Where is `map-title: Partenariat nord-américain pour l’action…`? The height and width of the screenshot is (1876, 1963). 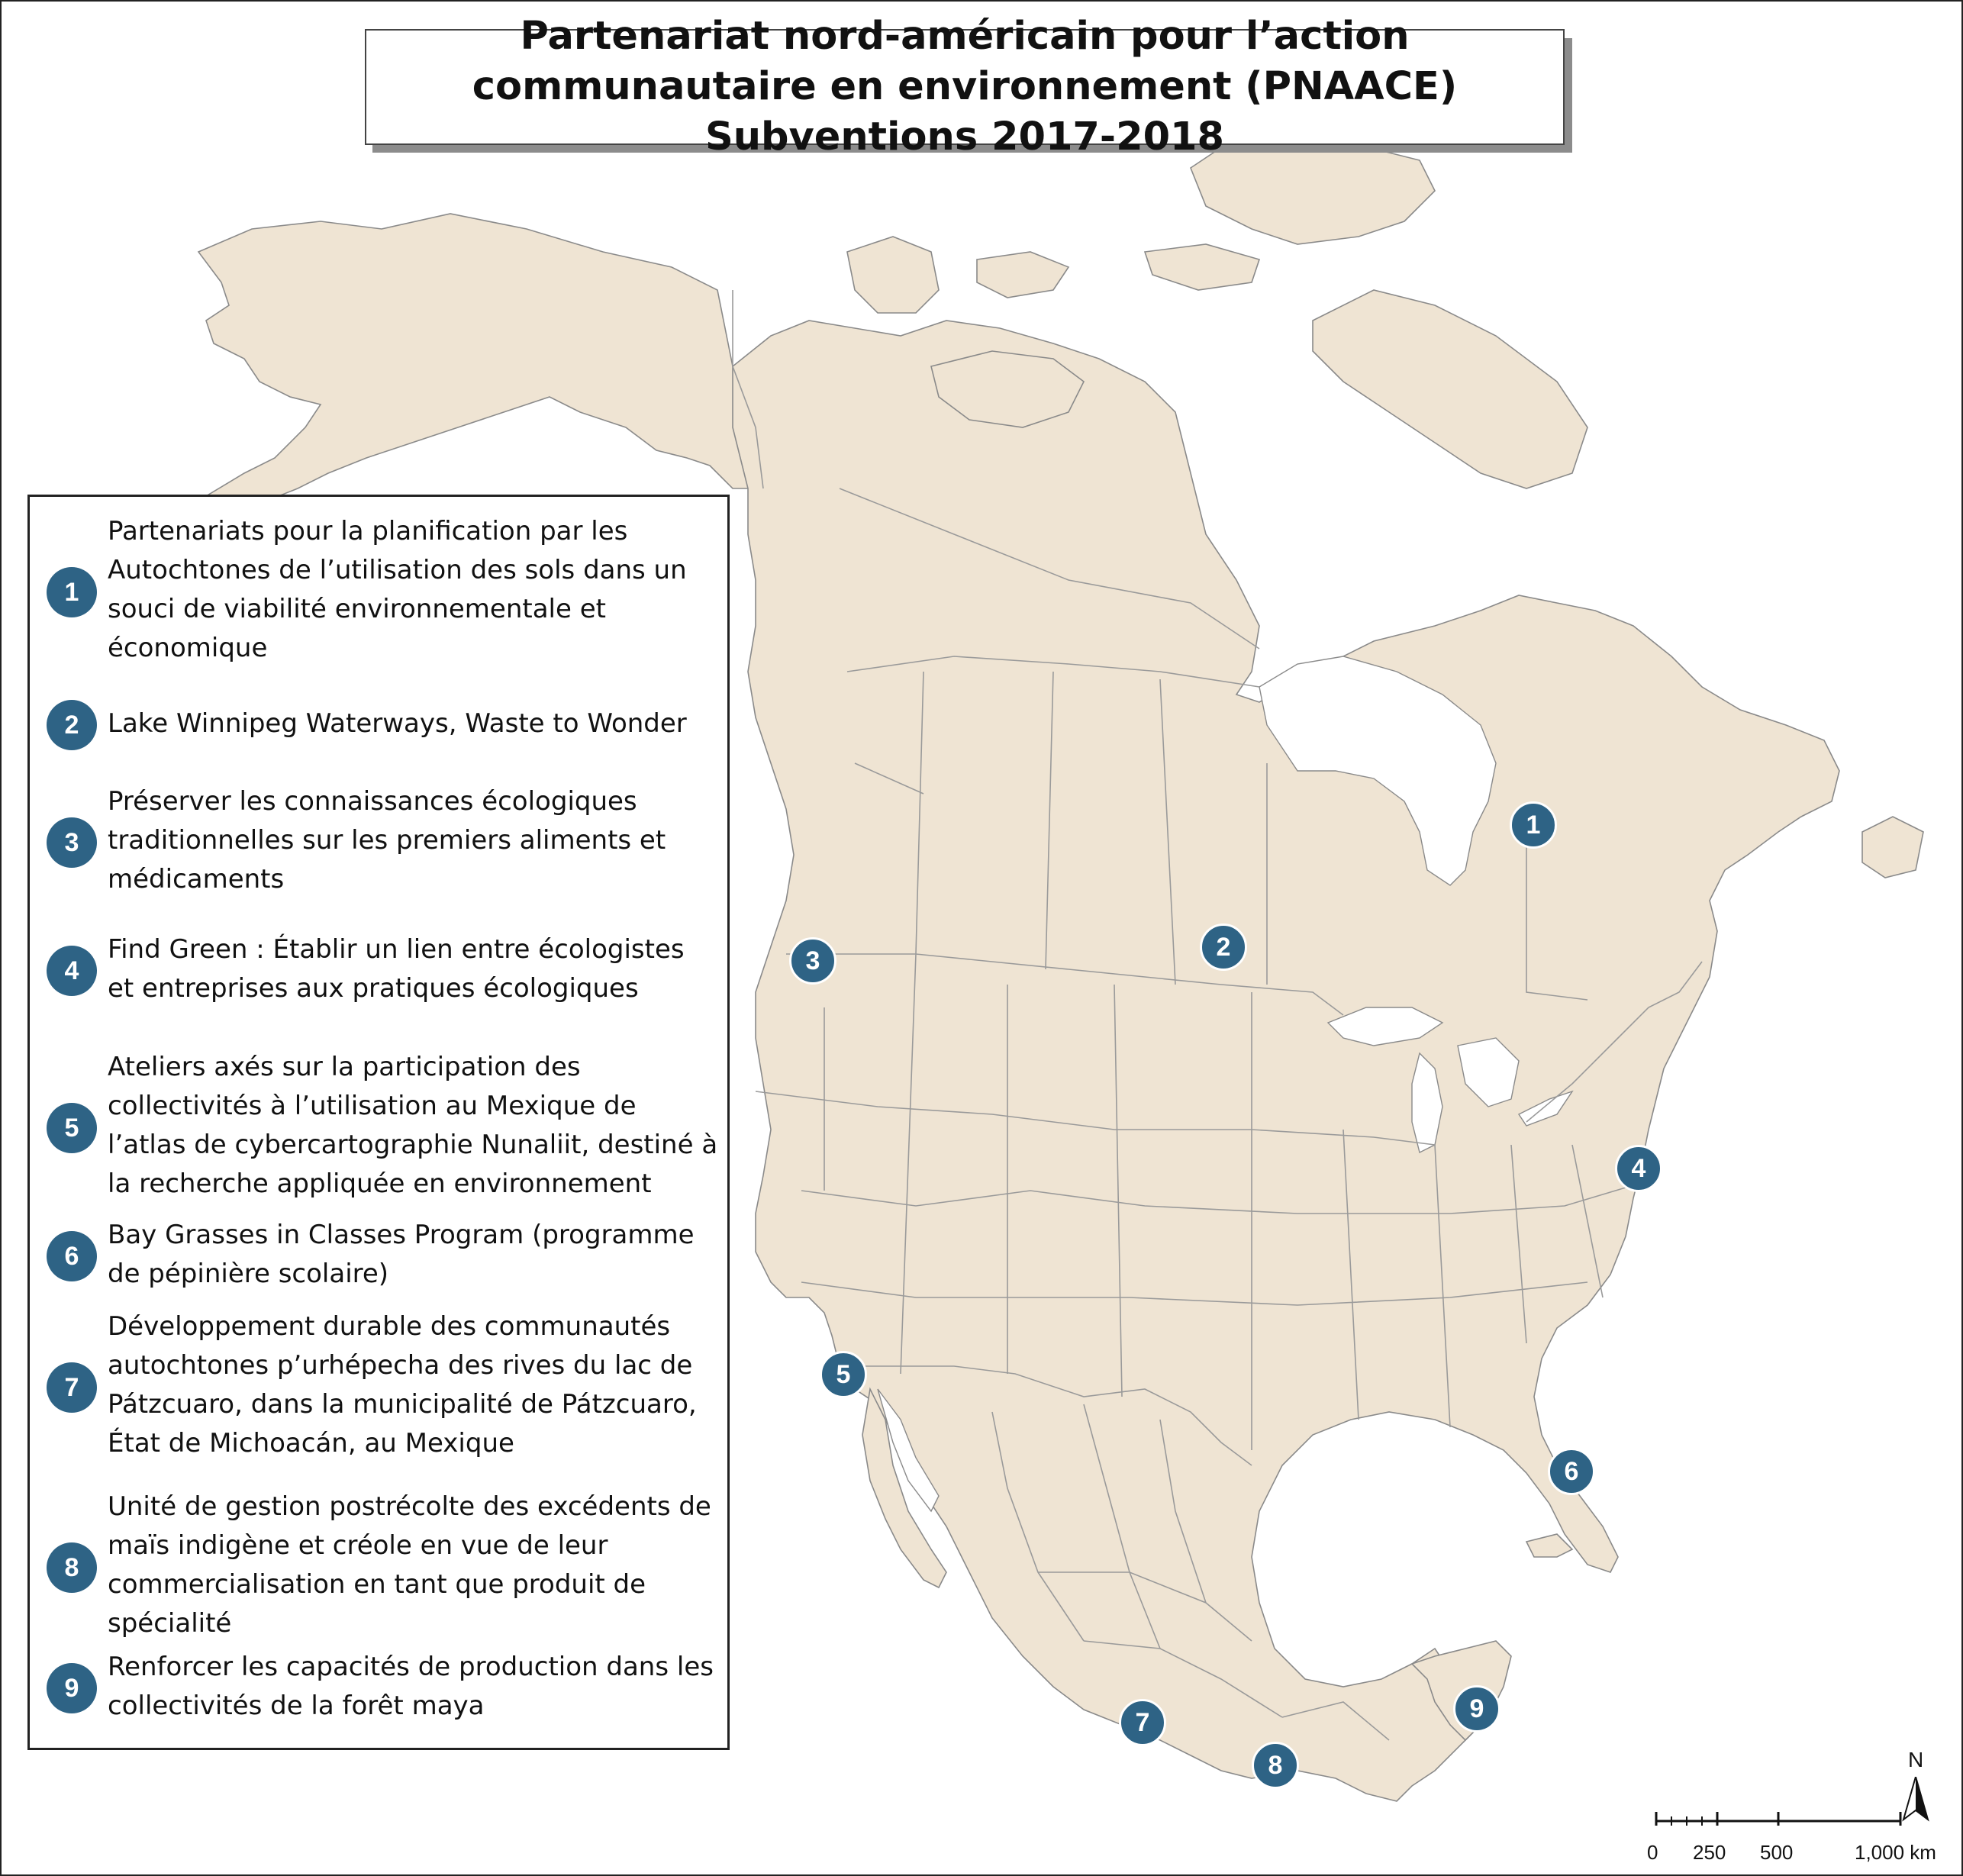 map-title: Partenariat nord-américain pour l’action… is located at coordinates (965, 87).